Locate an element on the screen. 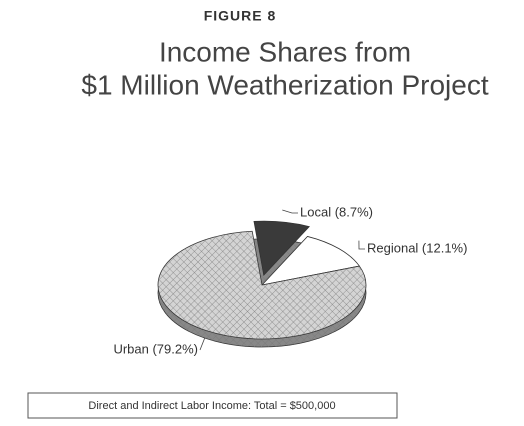  chart-title: $1 Million Weatherization Project is located at coordinates (284, 84).